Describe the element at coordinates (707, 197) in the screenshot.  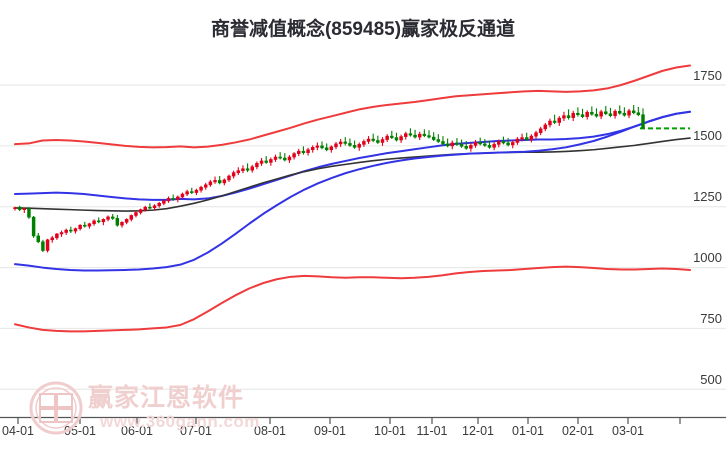
I see `y-axis-tick-label: 1250` at that location.